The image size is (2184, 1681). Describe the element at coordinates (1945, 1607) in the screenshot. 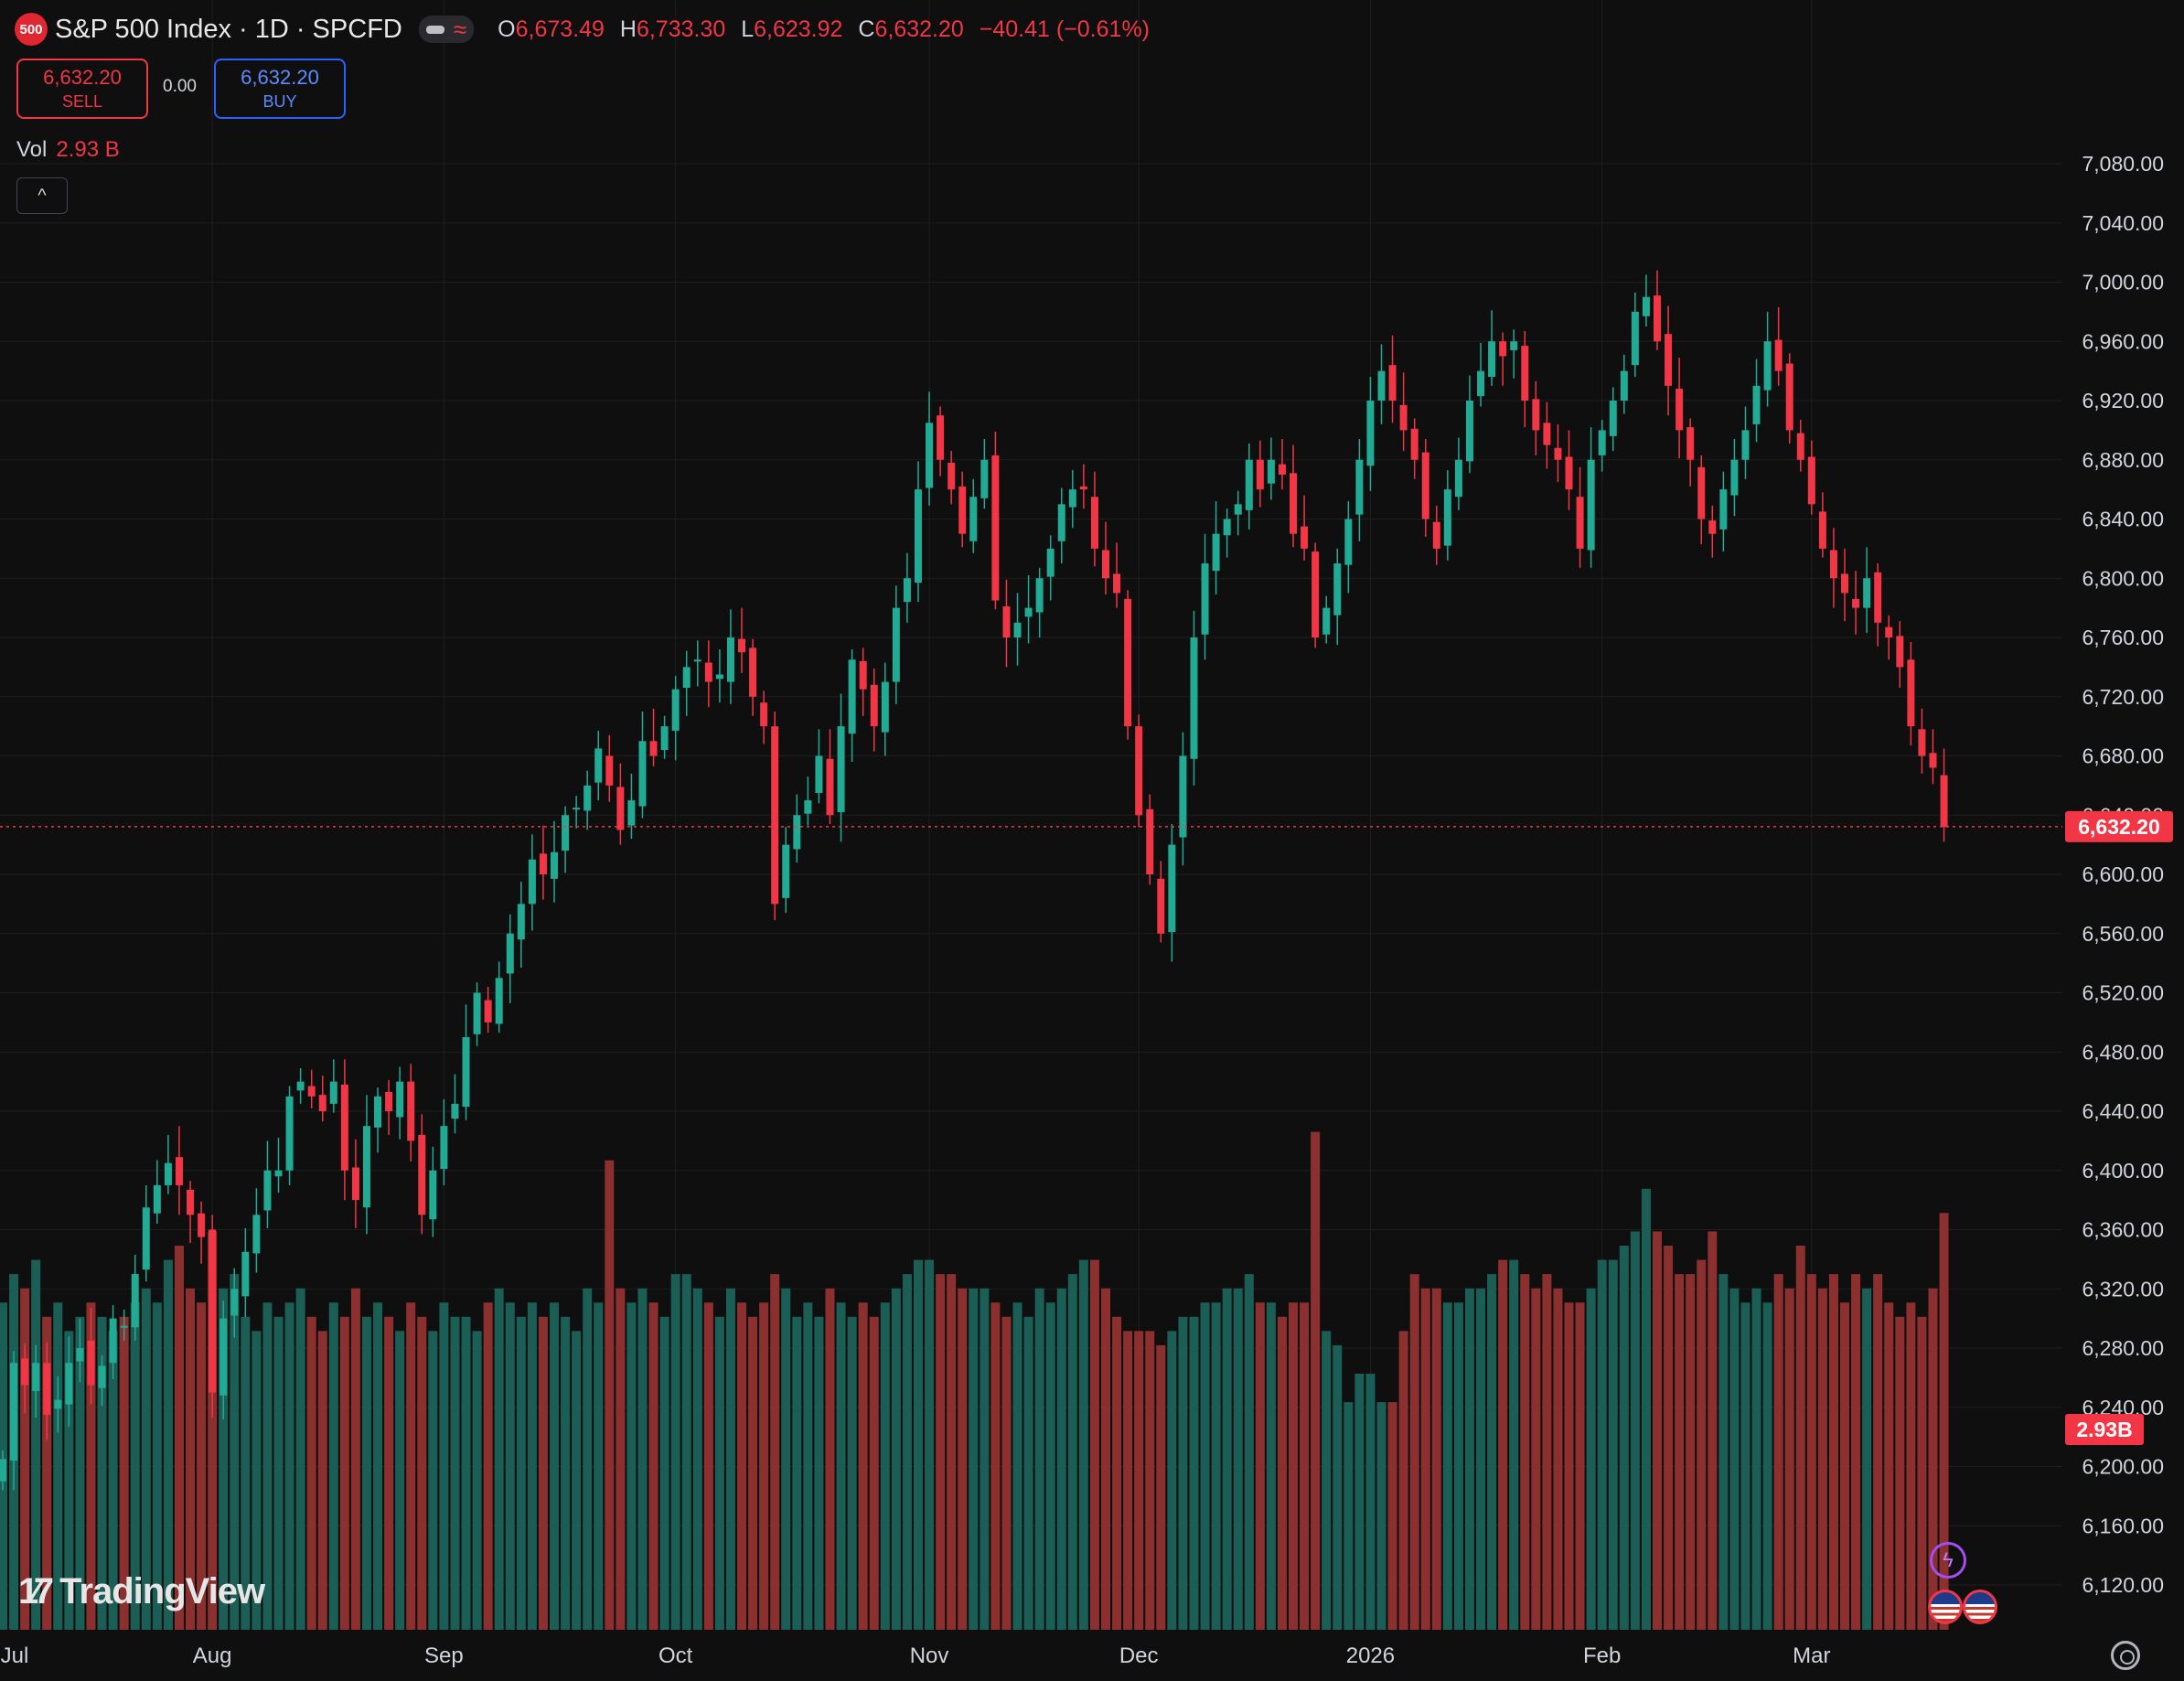

I see `us-flag-icon` at that location.